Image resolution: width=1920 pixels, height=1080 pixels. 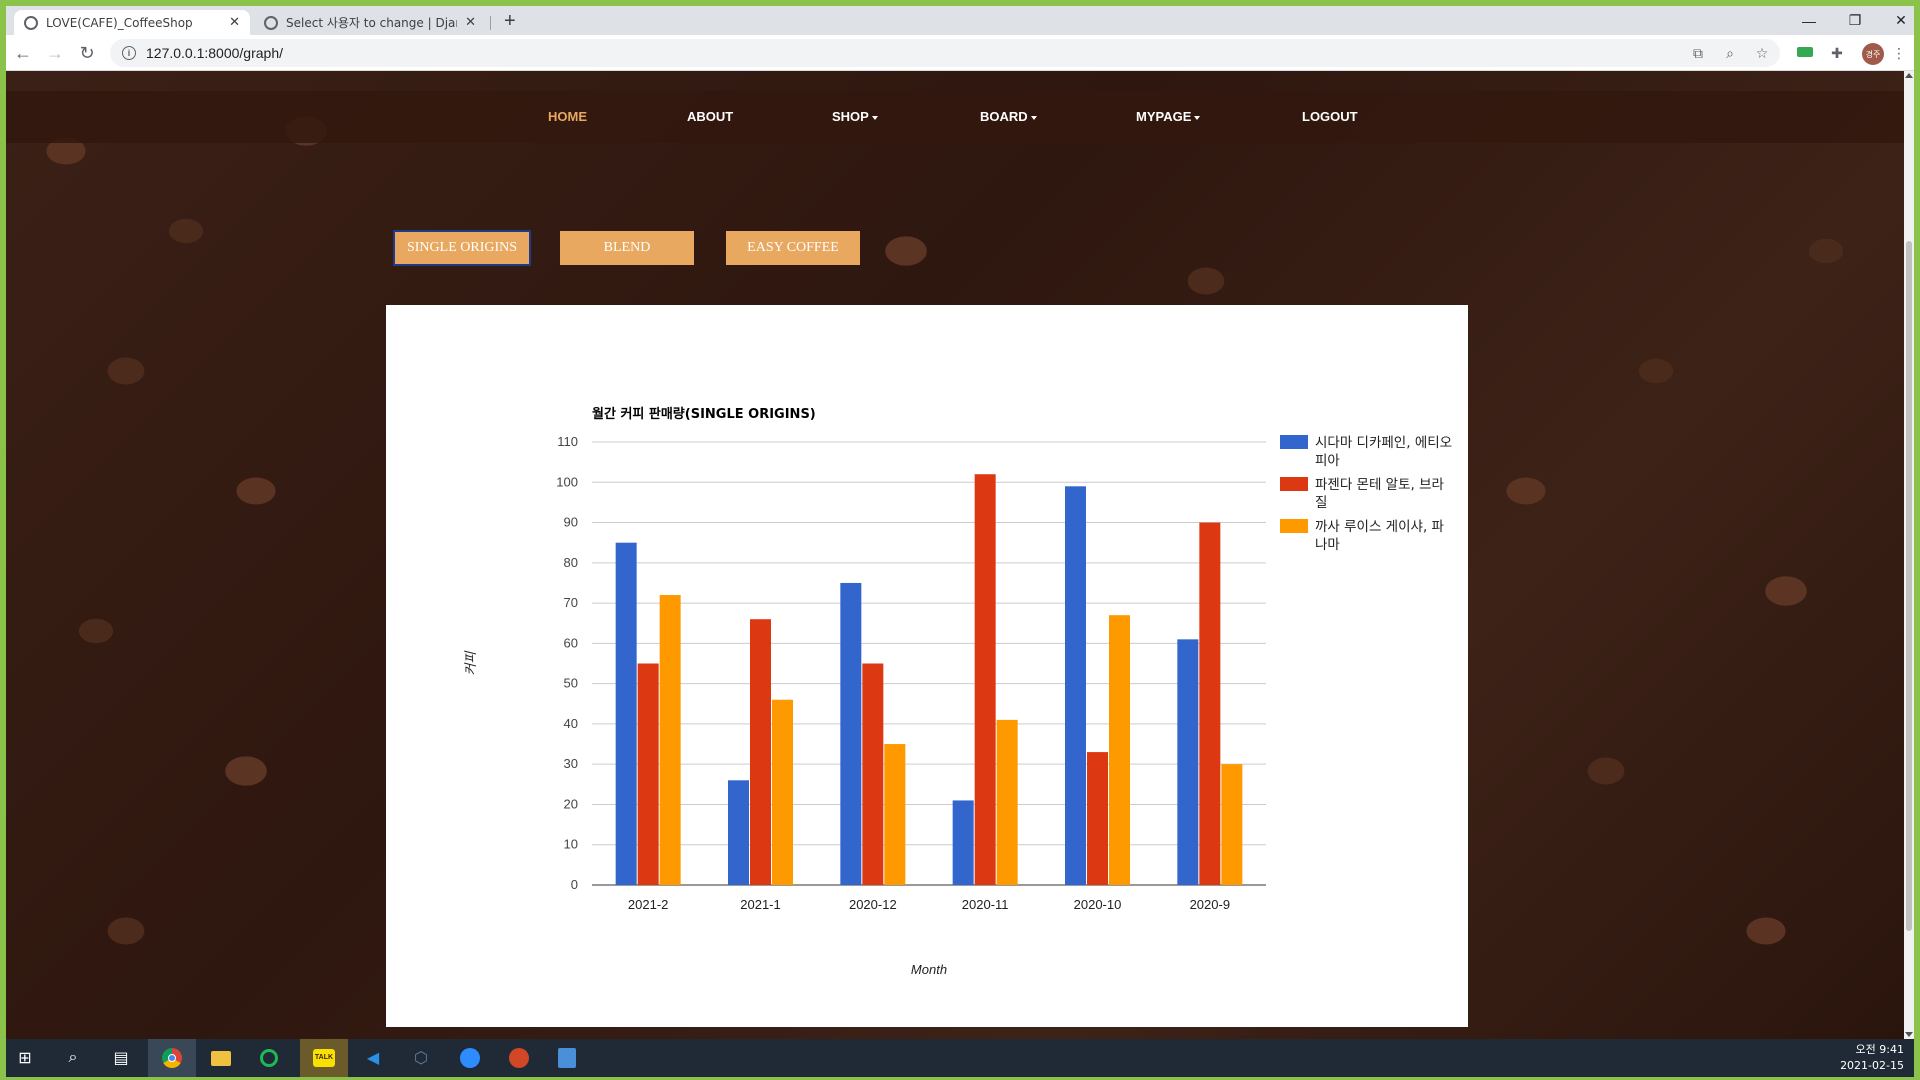 What do you see at coordinates (1855, 20) in the screenshot?
I see `maximize-button: ❐` at bounding box center [1855, 20].